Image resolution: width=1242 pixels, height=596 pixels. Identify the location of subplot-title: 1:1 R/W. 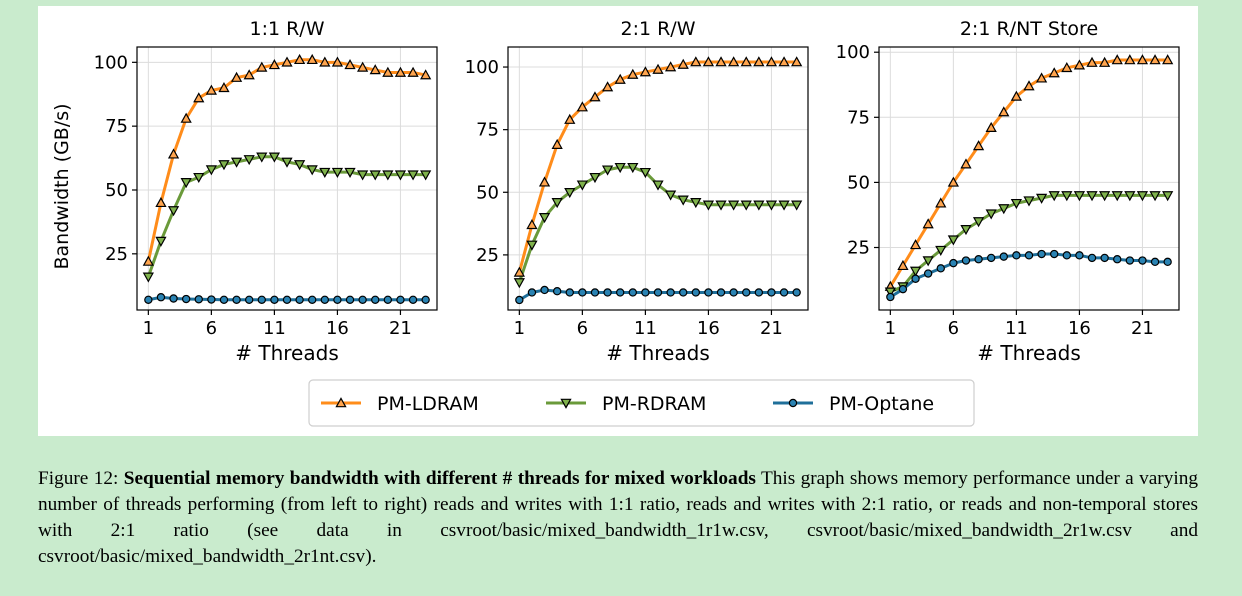
(286, 29).